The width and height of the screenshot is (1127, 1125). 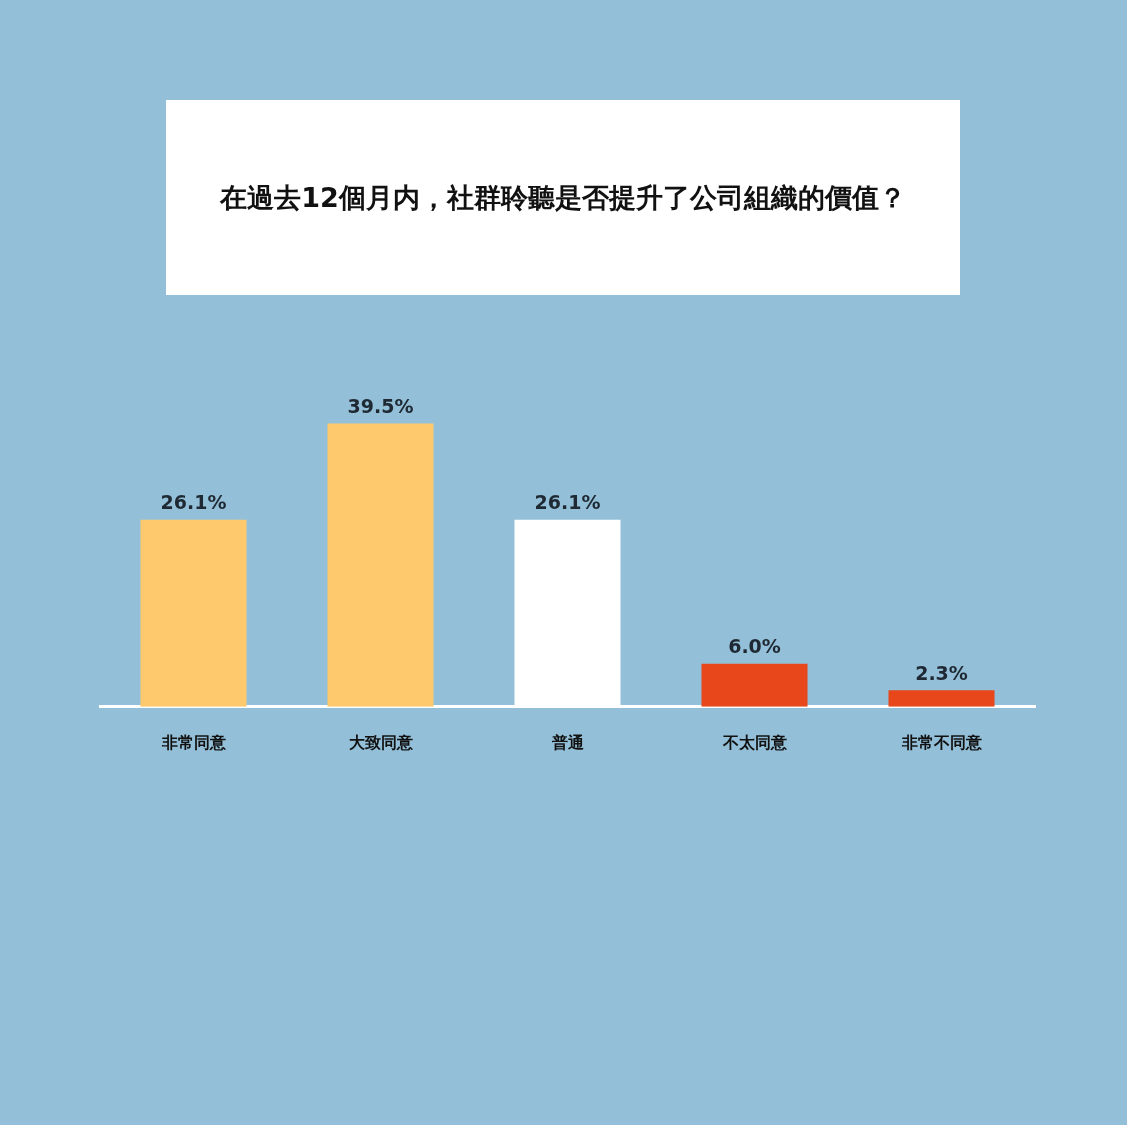 I want to click on x-tick-label: 大致同意, so click(x=381, y=742).